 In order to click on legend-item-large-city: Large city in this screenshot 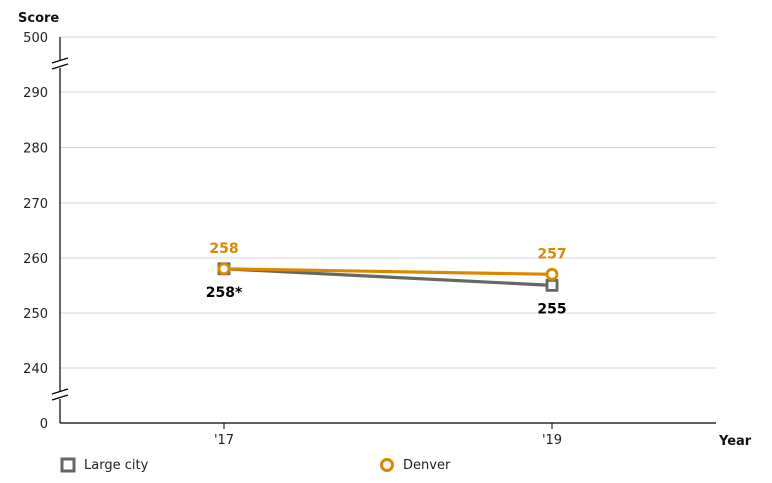, I will do `click(104, 465)`.